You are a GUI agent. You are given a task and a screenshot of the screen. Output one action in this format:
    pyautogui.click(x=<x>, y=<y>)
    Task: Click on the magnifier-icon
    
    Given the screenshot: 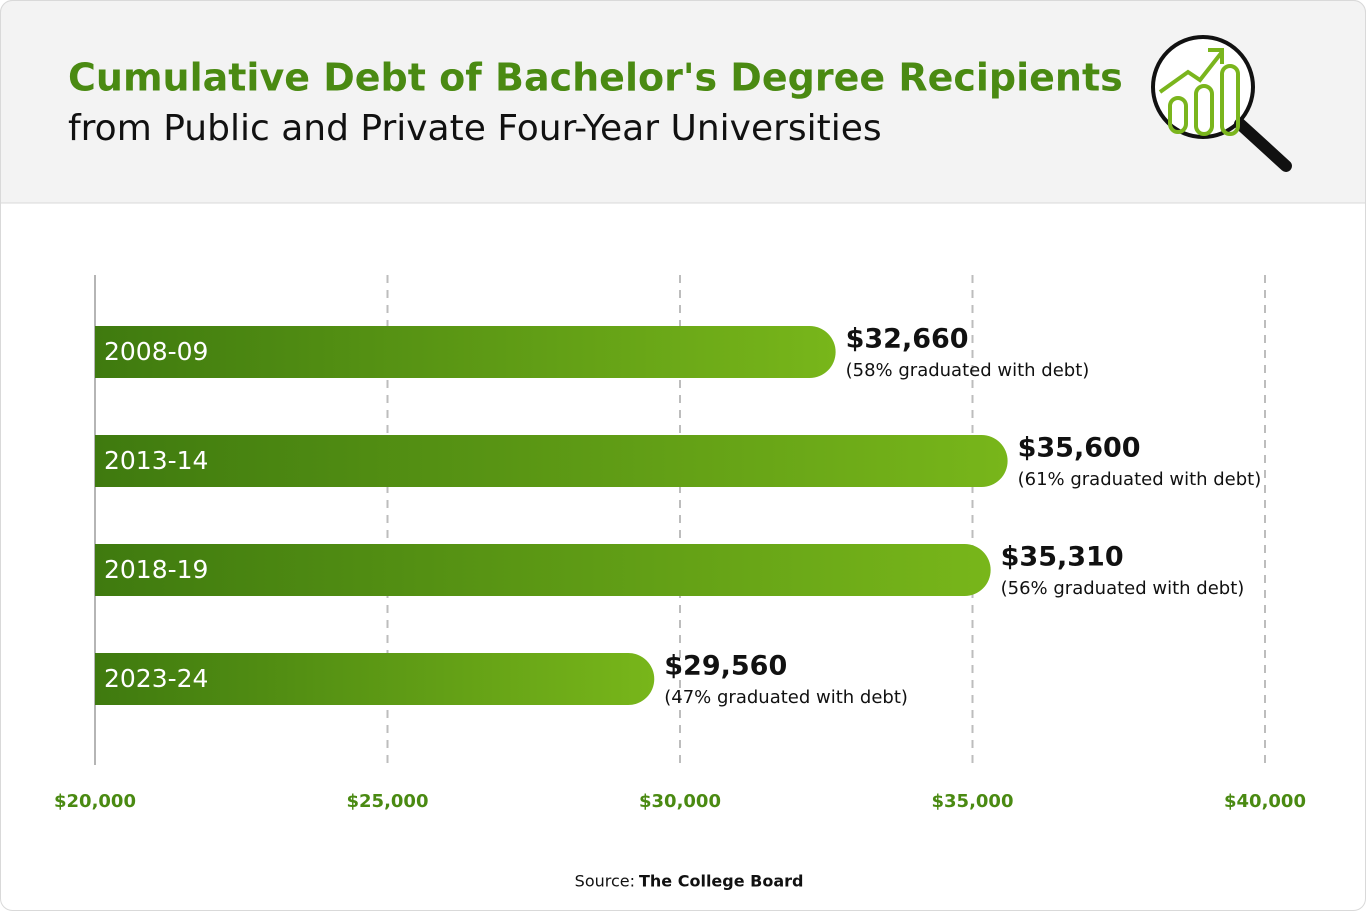 What is the action you would take?
    pyautogui.click(x=1221, y=103)
    